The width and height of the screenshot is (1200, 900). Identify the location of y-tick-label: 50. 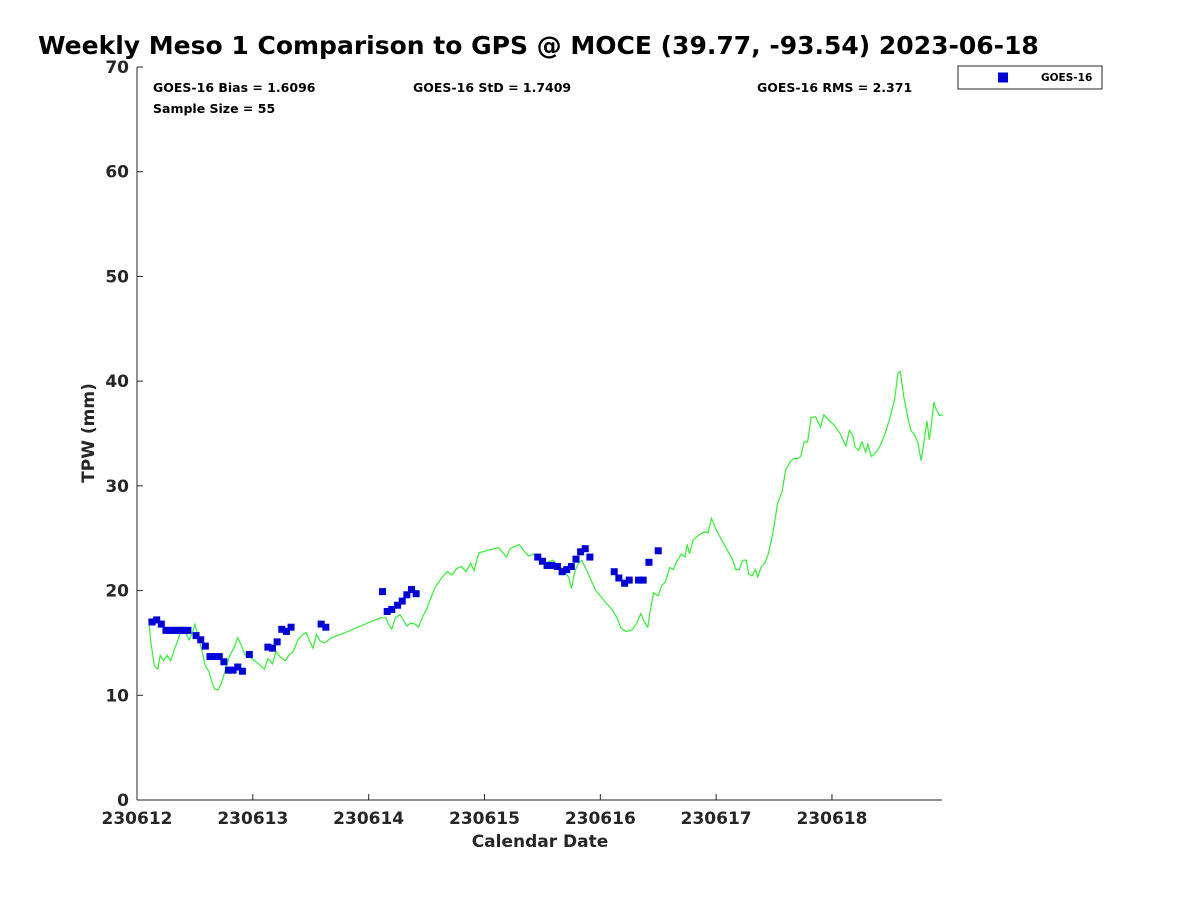
(117, 277).